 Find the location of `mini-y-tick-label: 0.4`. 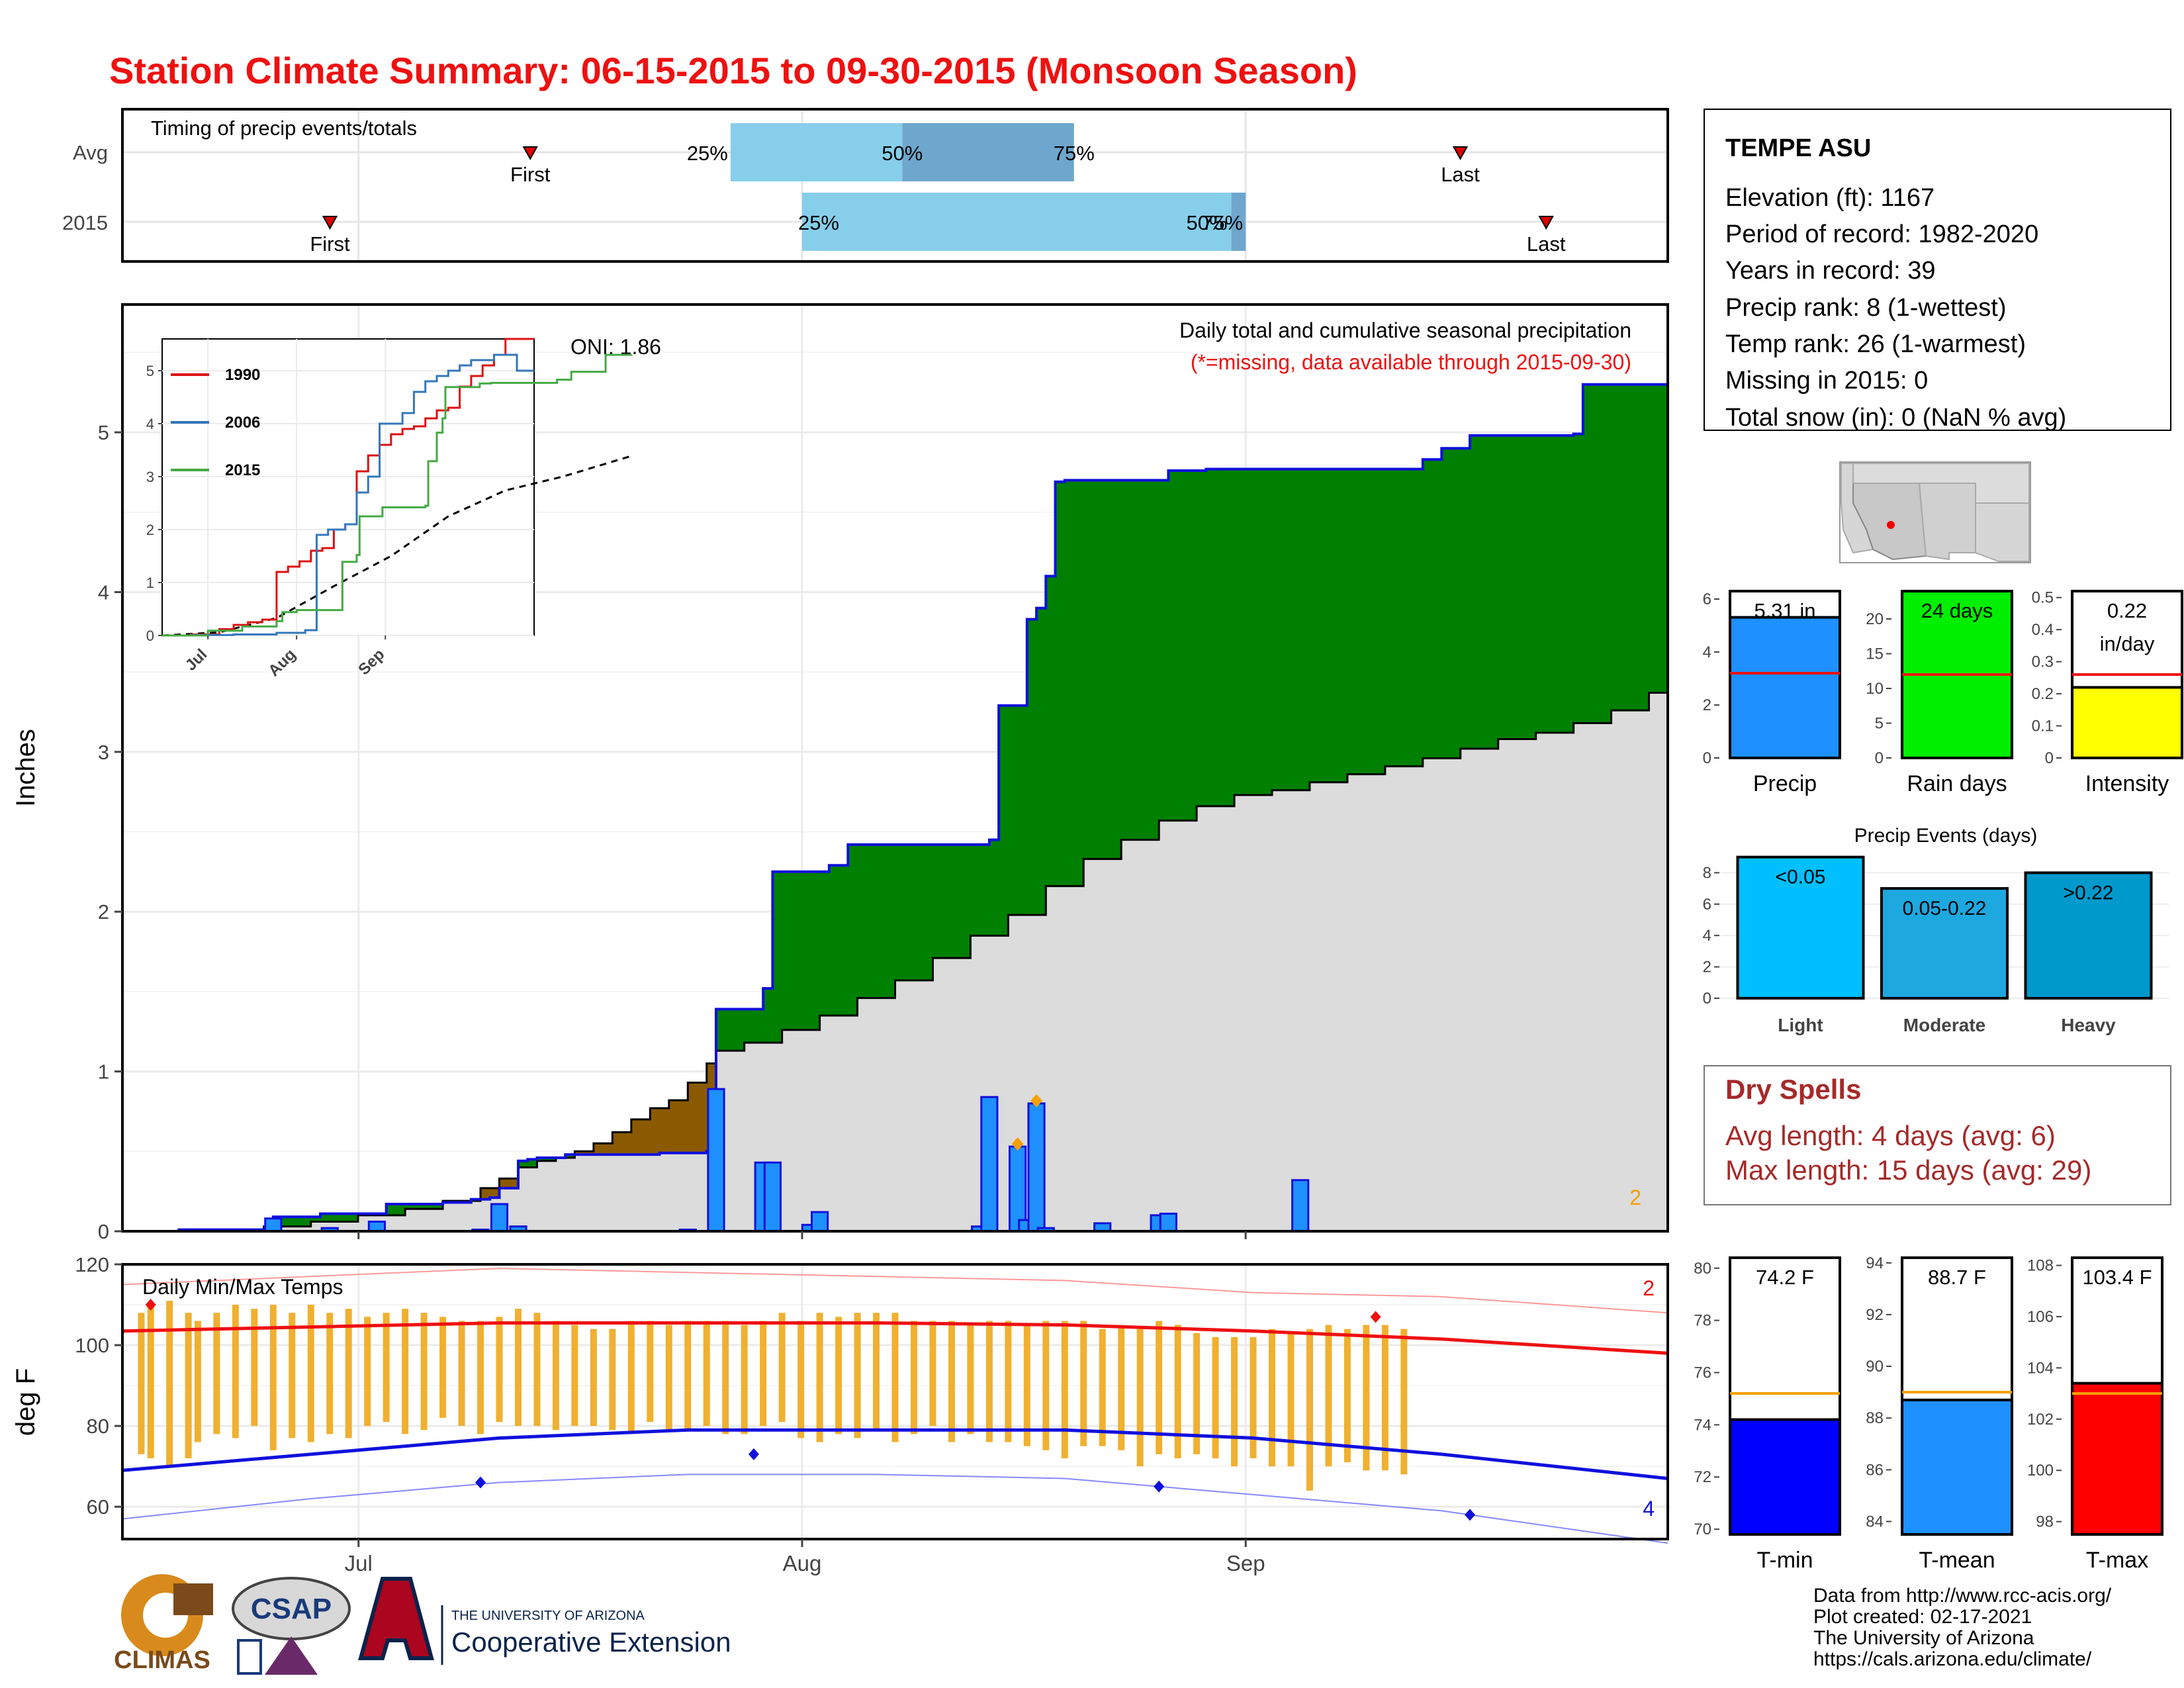

mini-y-tick-label: 0.4 is located at coordinates (2043, 630).